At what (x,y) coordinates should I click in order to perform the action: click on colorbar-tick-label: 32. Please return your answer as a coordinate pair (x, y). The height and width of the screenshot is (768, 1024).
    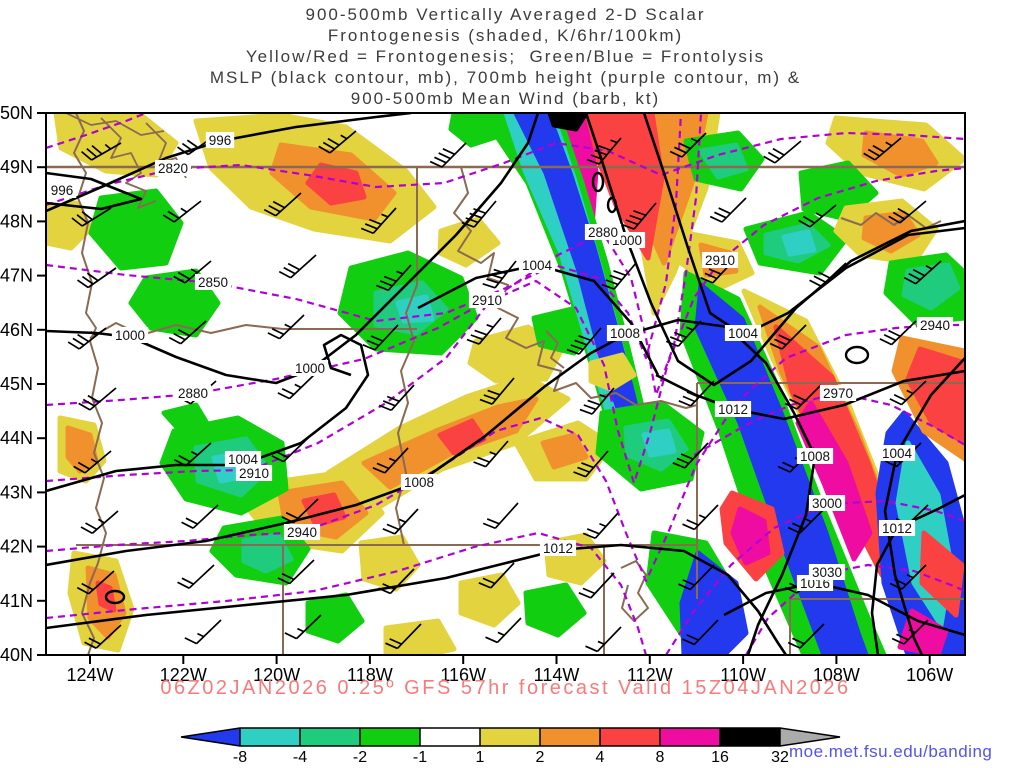
    Looking at the image, I should click on (780, 757).